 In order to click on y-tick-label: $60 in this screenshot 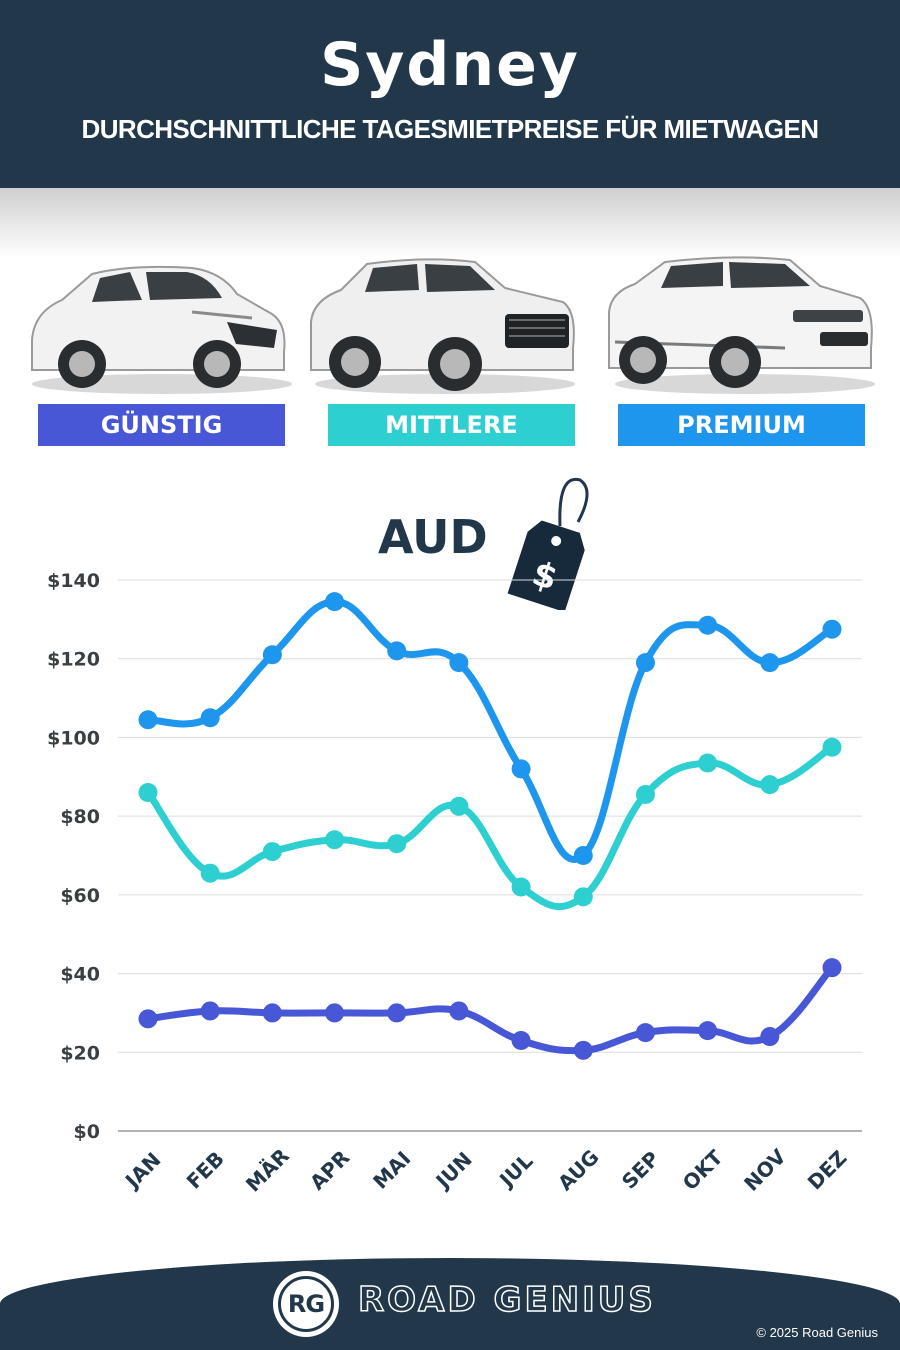, I will do `click(80, 896)`.